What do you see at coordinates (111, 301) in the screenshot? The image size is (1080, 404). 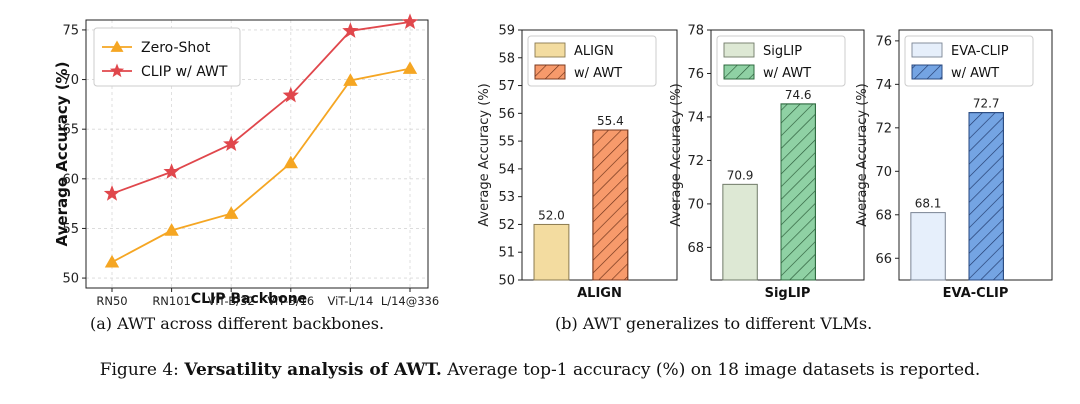 I see `x-tick-label: RN50` at bounding box center [111, 301].